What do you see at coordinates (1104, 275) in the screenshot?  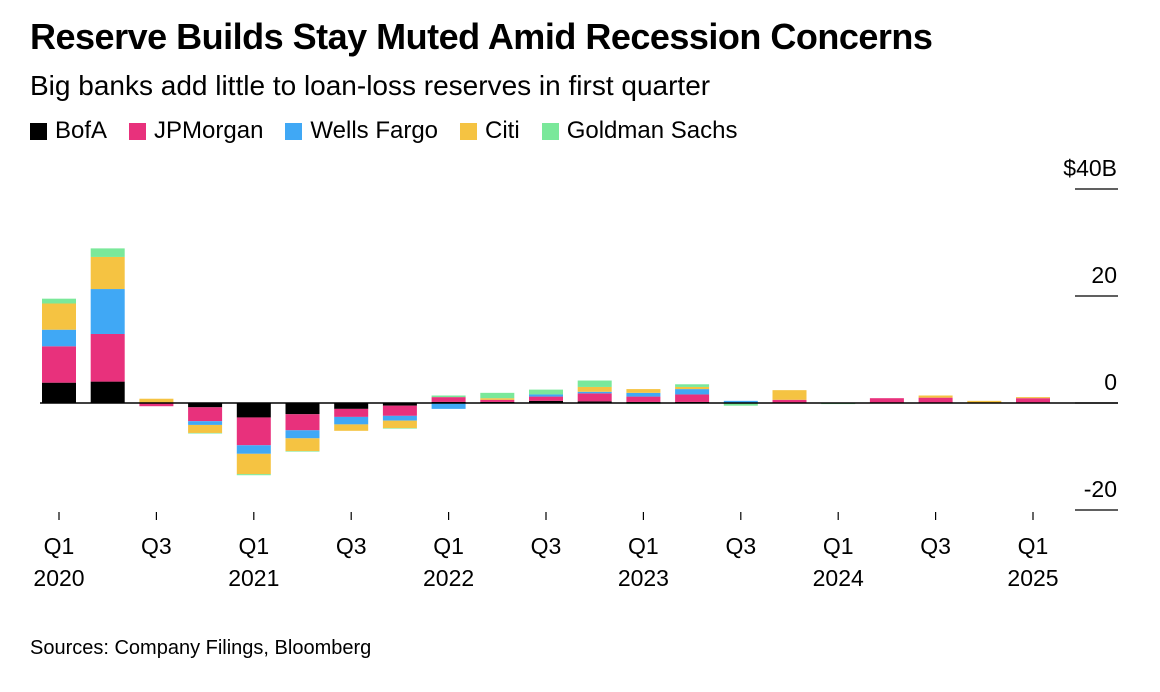 I see `y-tick-label: 20` at bounding box center [1104, 275].